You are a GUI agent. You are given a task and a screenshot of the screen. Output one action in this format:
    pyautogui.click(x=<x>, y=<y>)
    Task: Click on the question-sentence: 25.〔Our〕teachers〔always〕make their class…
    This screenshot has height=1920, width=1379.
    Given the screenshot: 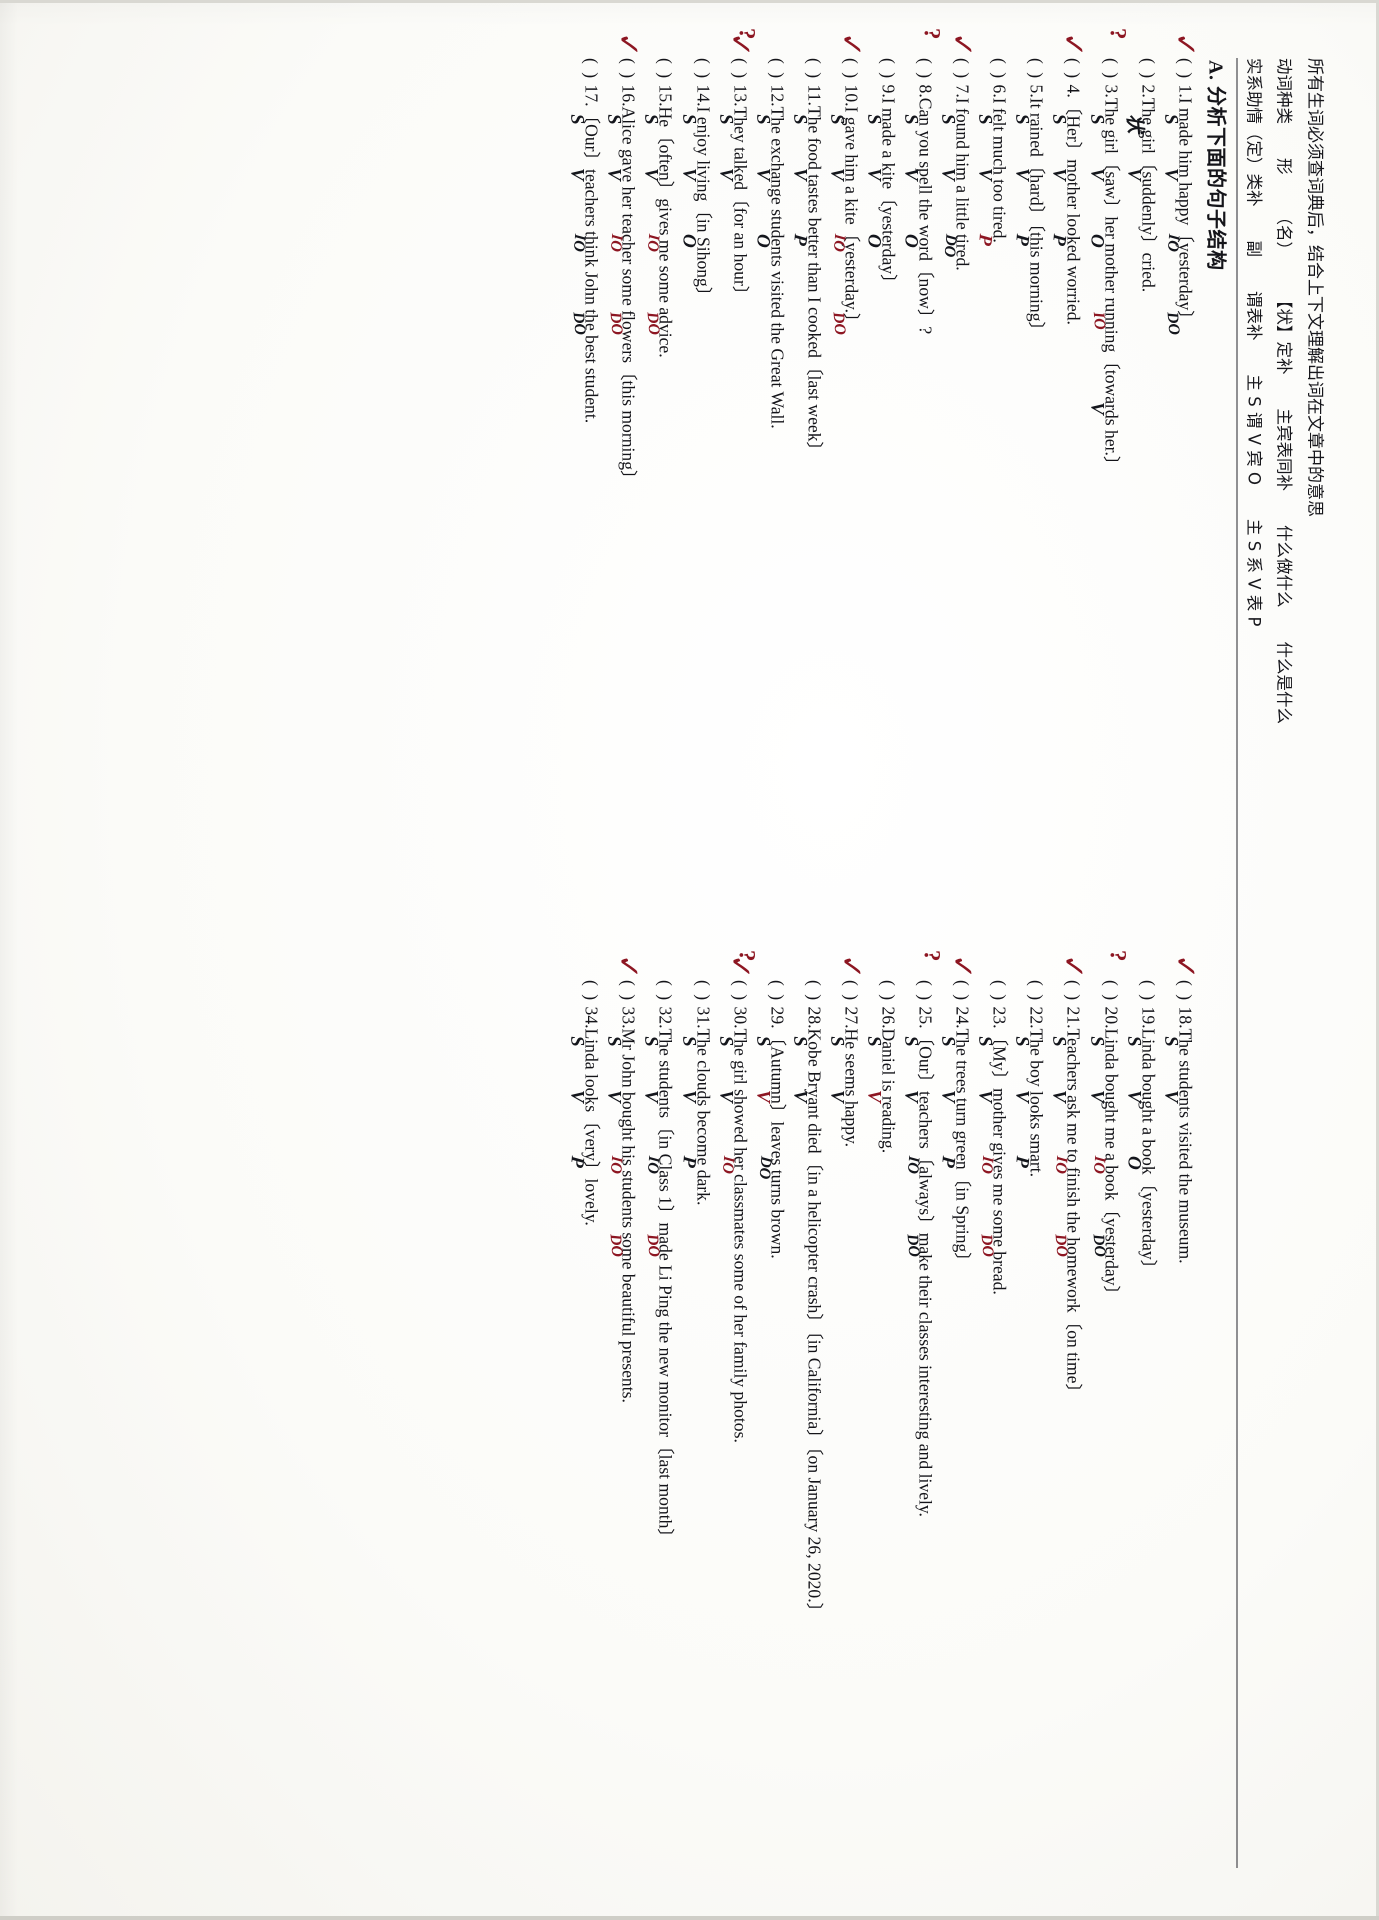 What is the action you would take?
    pyautogui.click(x=925, y=1259)
    